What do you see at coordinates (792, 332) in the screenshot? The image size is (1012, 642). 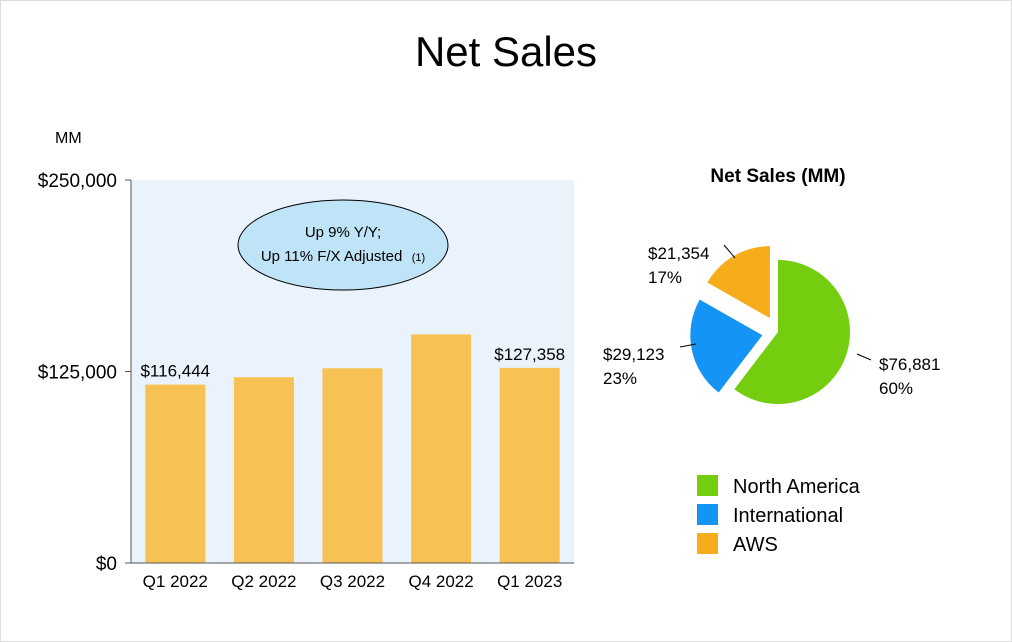 I see `pie-slice-north-america` at bounding box center [792, 332].